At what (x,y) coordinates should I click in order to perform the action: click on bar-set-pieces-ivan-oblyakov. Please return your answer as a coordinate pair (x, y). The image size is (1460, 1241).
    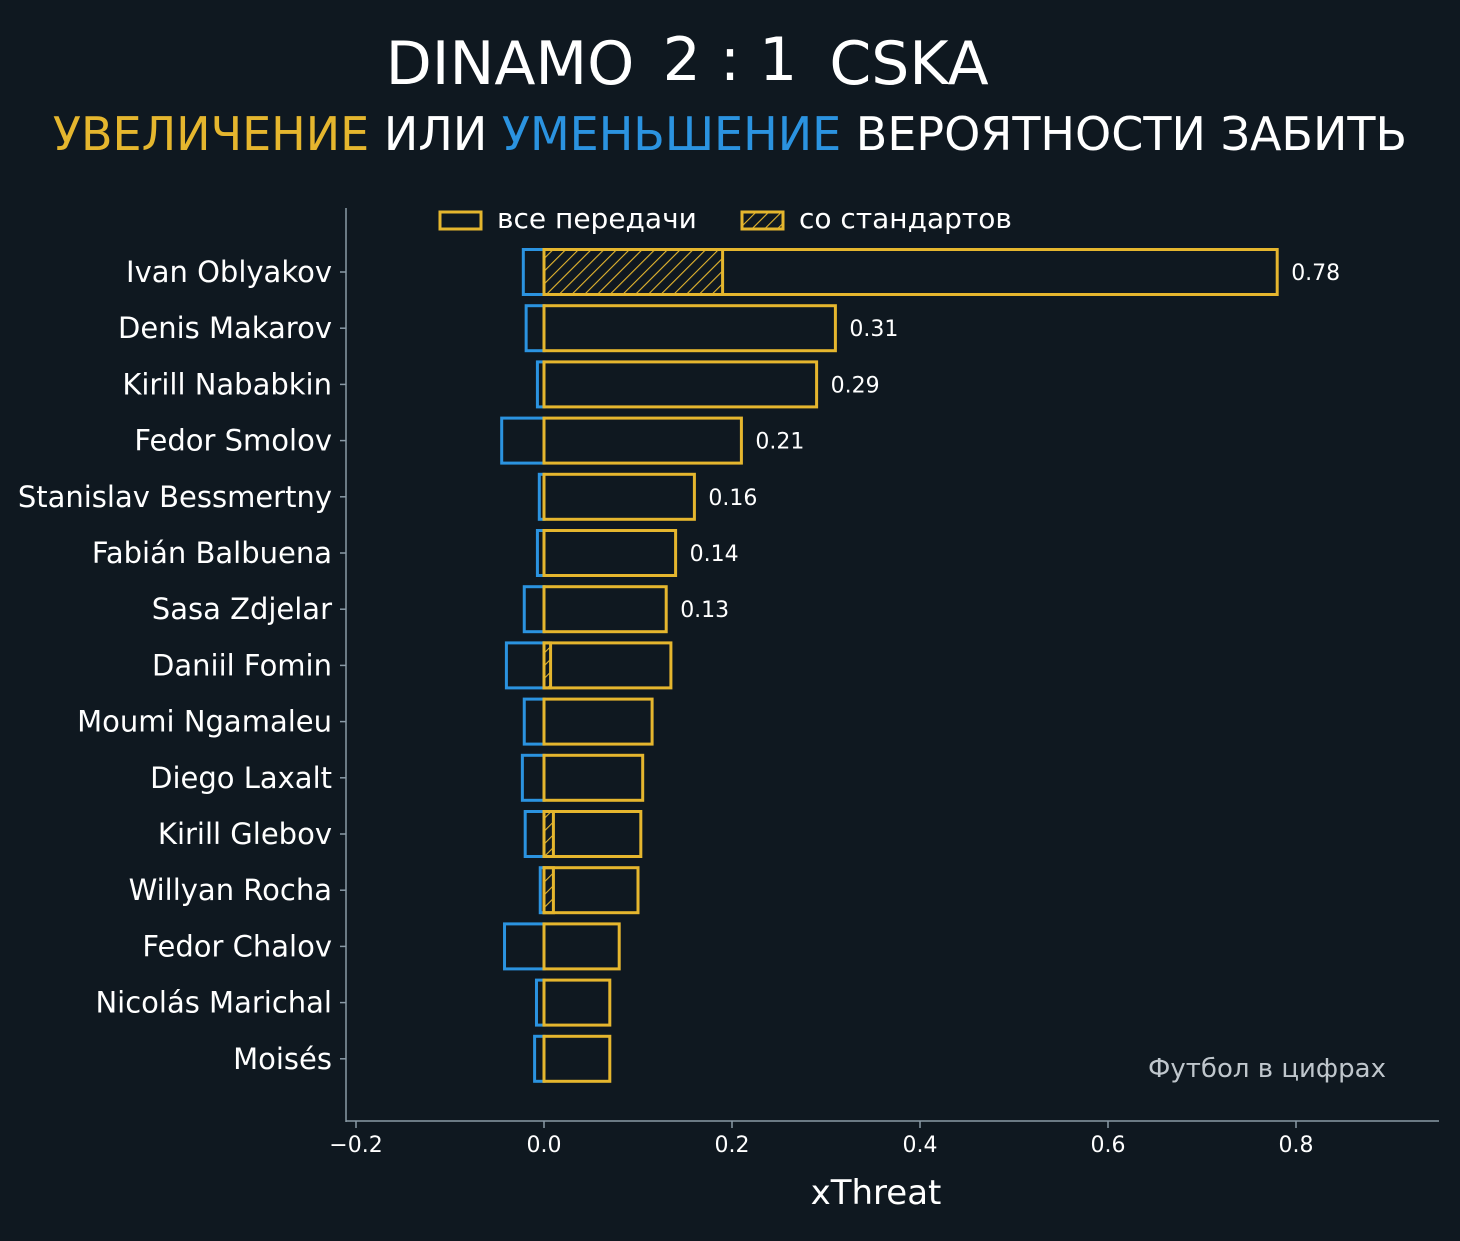
    Looking at the image, I should click on (633, 272).